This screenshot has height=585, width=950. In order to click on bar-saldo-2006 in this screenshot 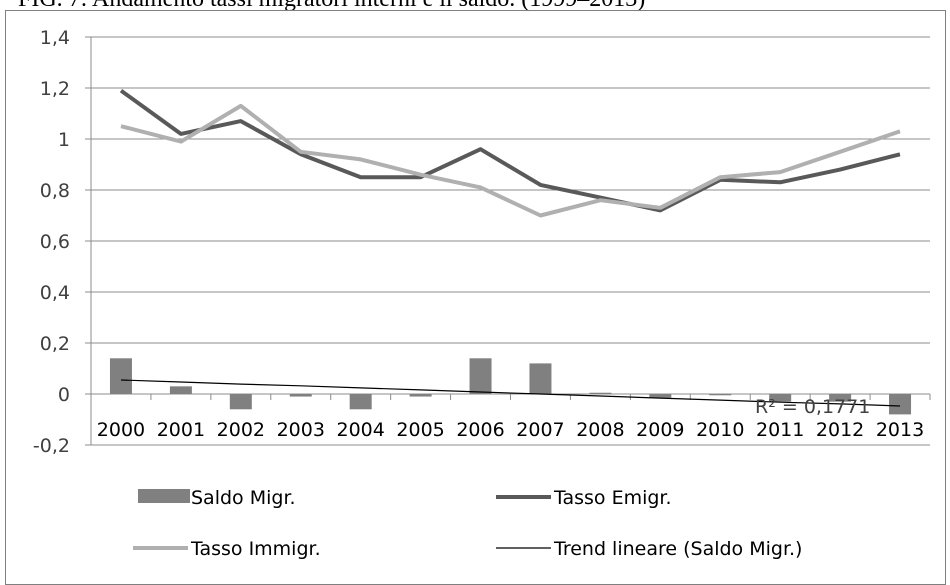, I will do `click(480, 376)`.